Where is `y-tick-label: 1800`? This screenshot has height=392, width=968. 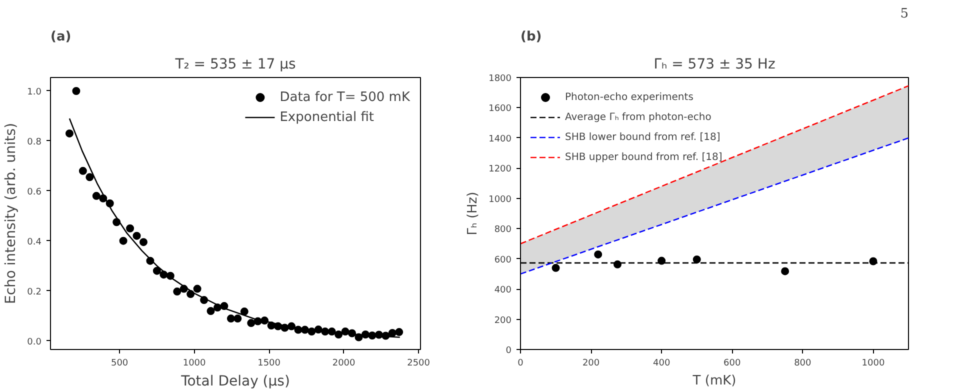
y-tick-label: 1800 is located at coordinates (500, 79).